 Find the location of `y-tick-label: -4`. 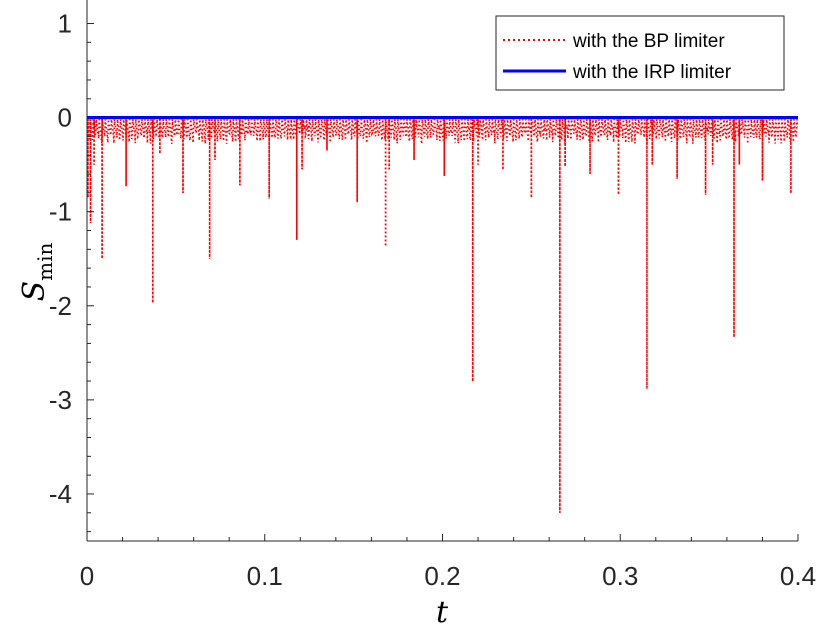

y-tick-label: -4 is located at coordinates (60, 494).